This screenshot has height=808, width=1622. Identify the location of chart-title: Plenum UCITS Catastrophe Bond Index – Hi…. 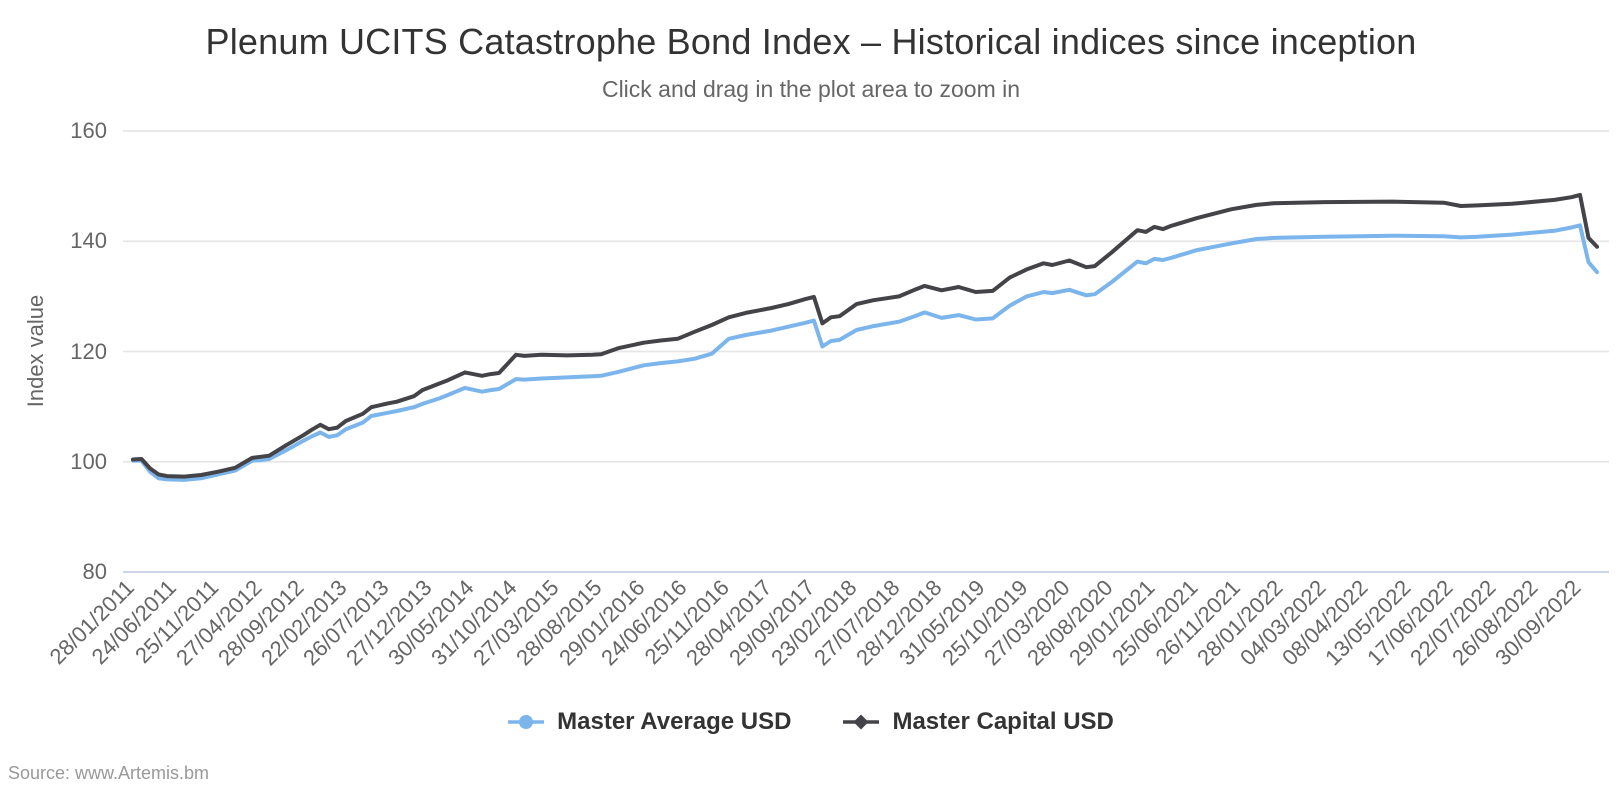
(811, 41).